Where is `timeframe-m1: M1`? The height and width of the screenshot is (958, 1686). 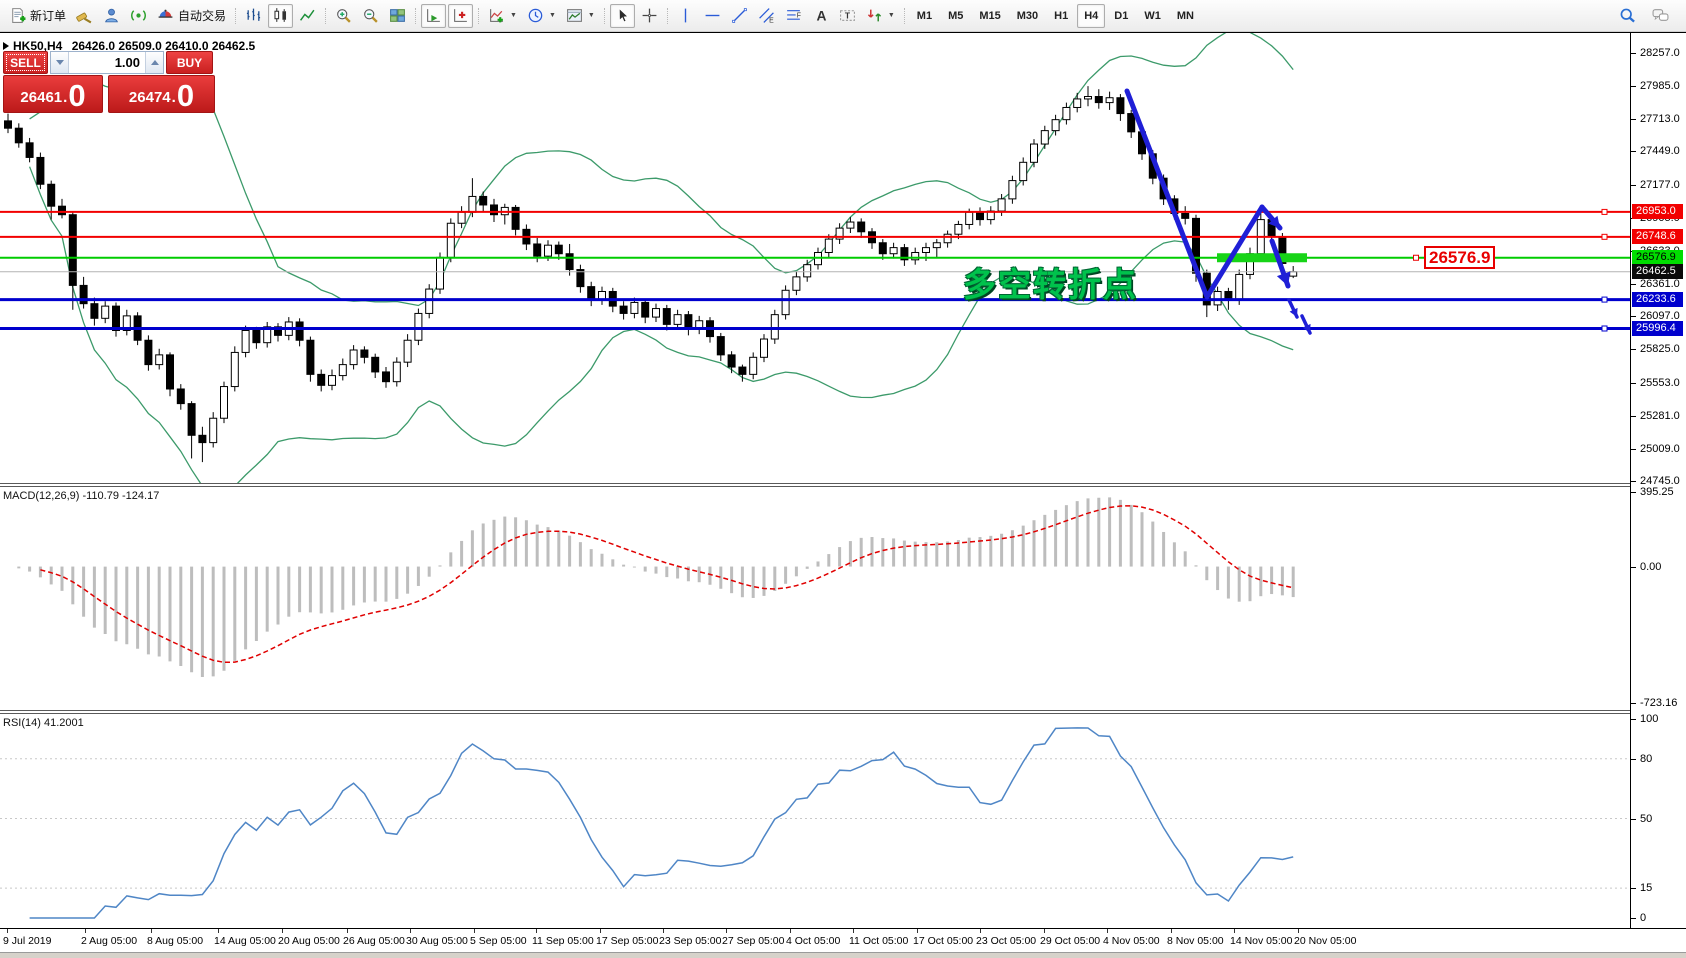
timeframe-m1: M1 is located at coordinates (924, 15).